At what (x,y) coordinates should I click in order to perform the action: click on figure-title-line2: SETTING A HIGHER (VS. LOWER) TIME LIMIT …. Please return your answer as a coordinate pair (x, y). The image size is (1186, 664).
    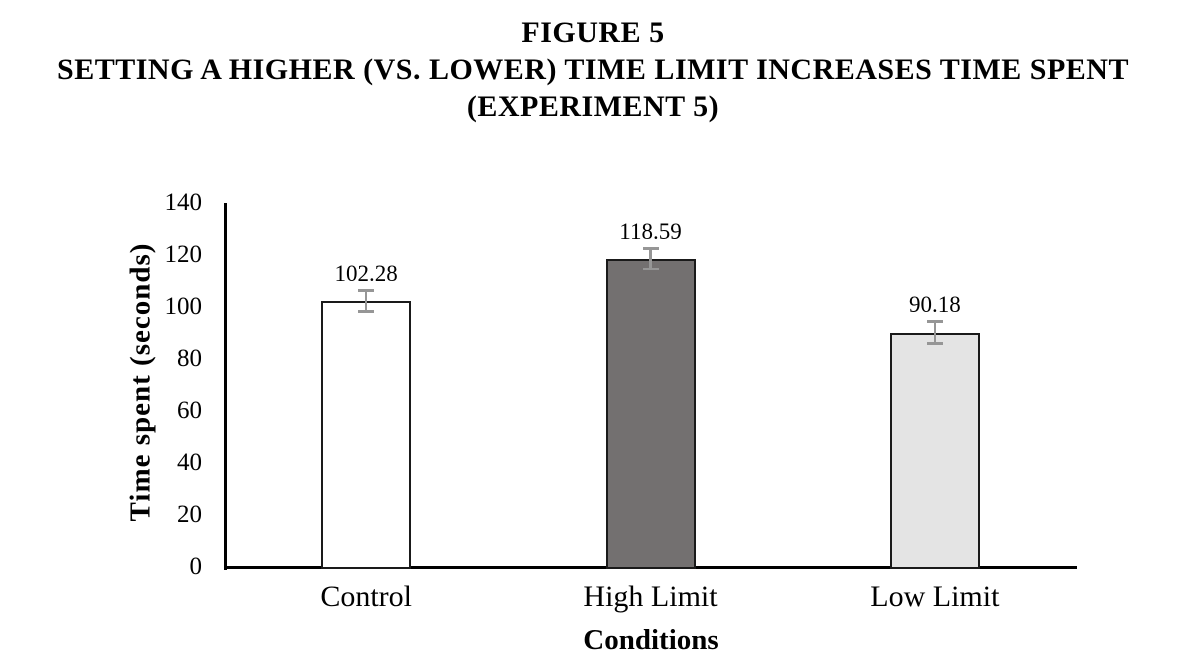
    Looking at the image, I should click on (593, 69).